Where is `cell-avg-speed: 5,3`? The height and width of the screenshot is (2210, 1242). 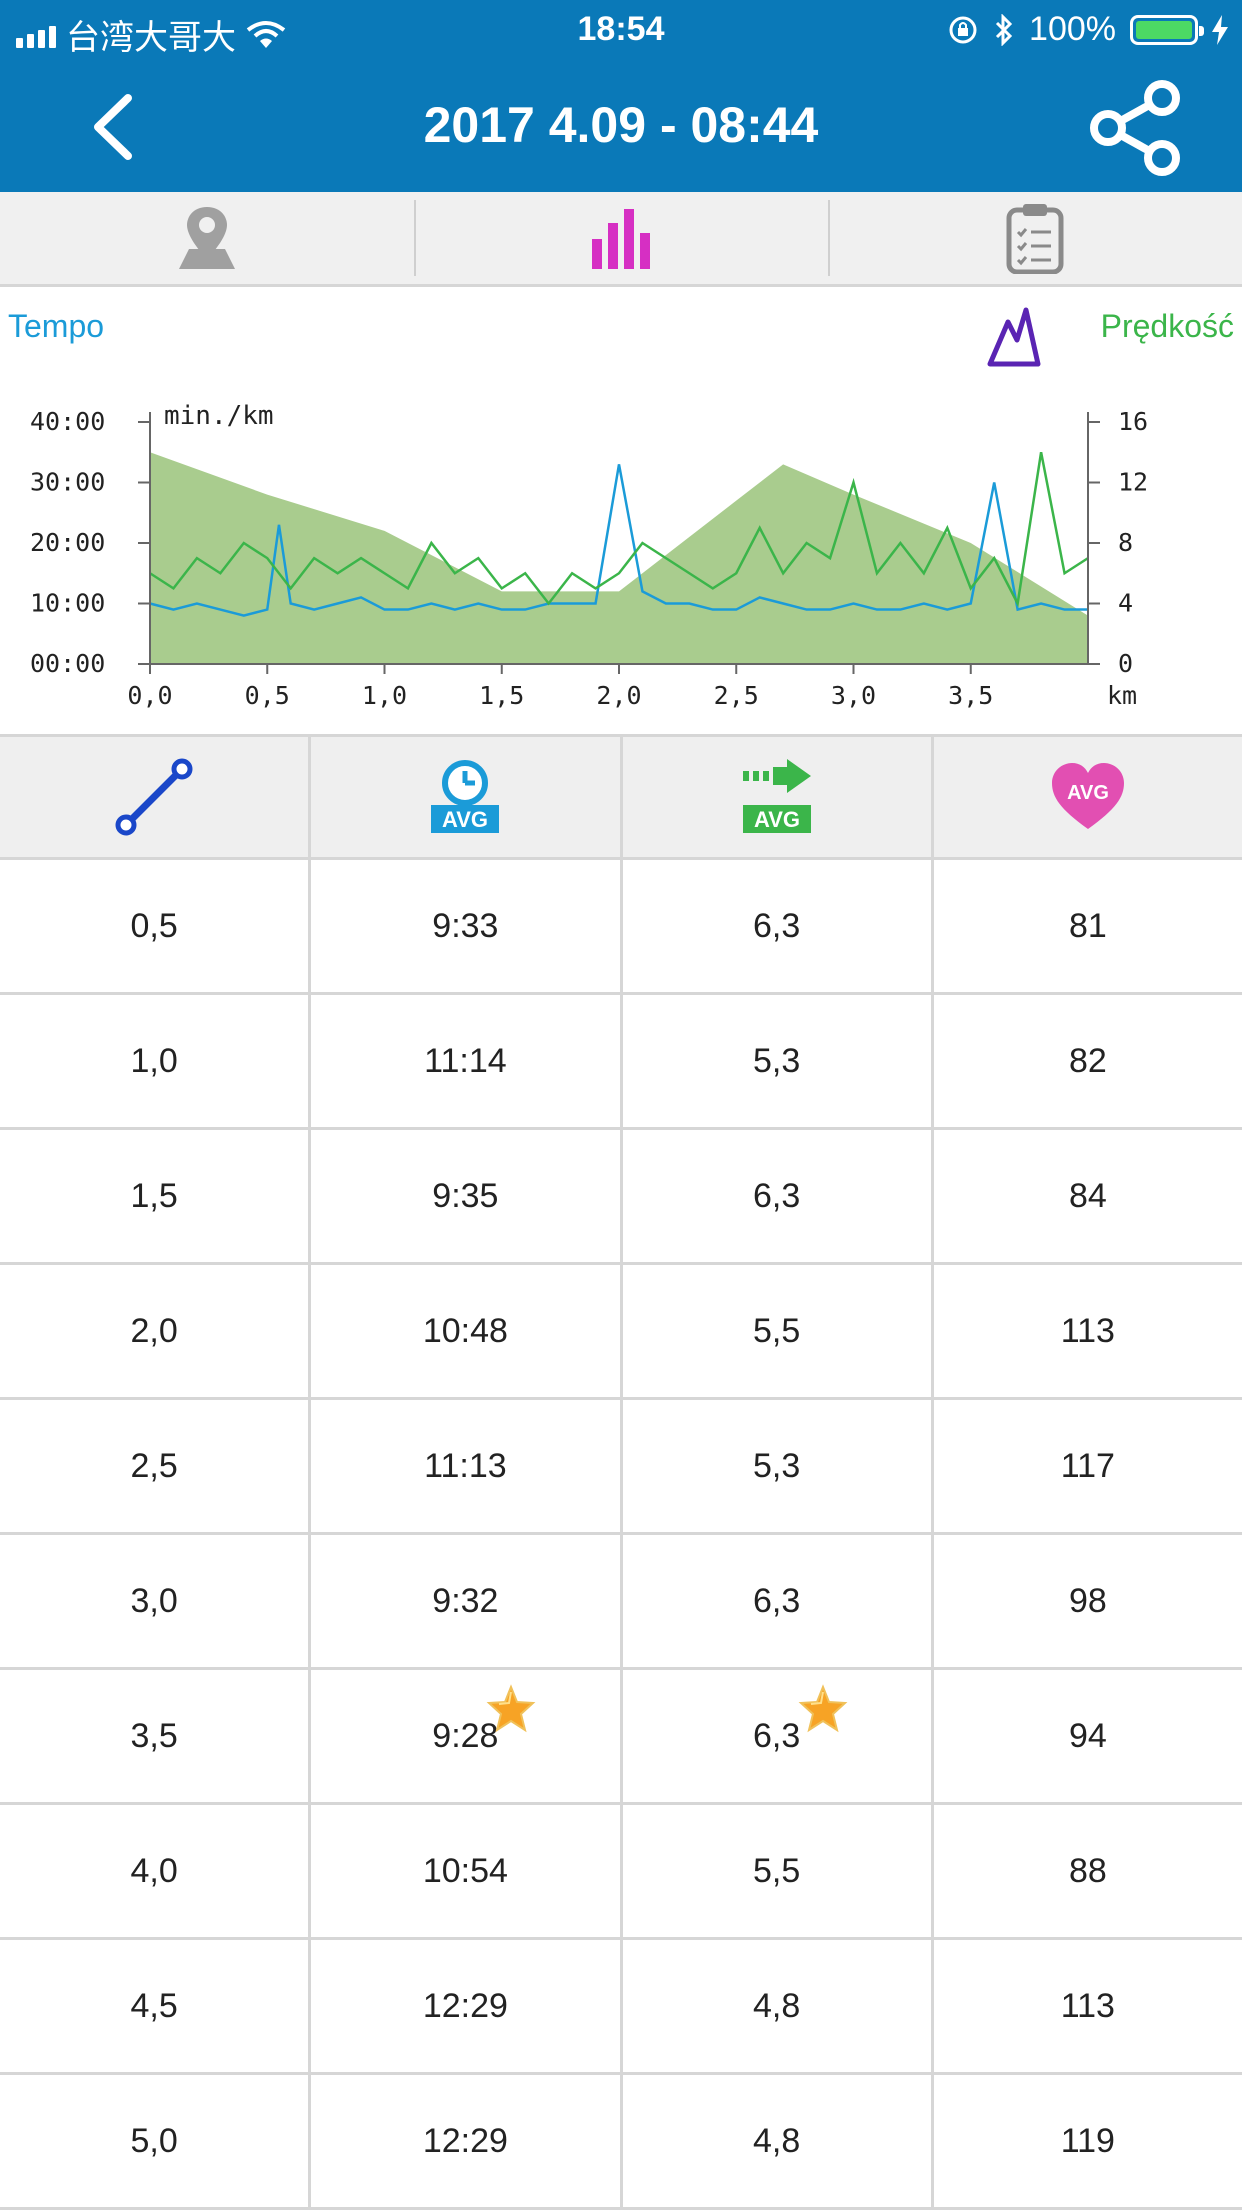 cell-avg-speed: 5,3 is located at coordinates (775, 1466).